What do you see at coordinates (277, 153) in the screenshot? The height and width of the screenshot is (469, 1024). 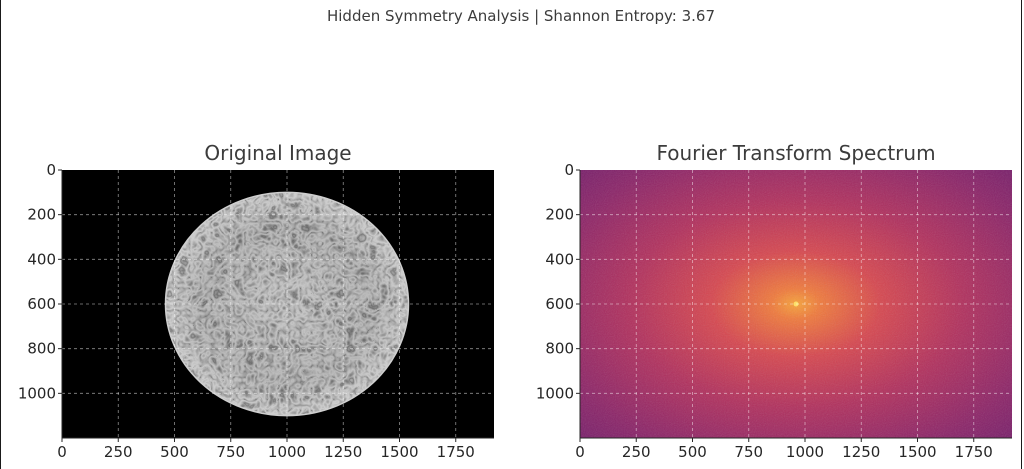 I see `panel1-title: Original Image` at bounding box center [277, 153].